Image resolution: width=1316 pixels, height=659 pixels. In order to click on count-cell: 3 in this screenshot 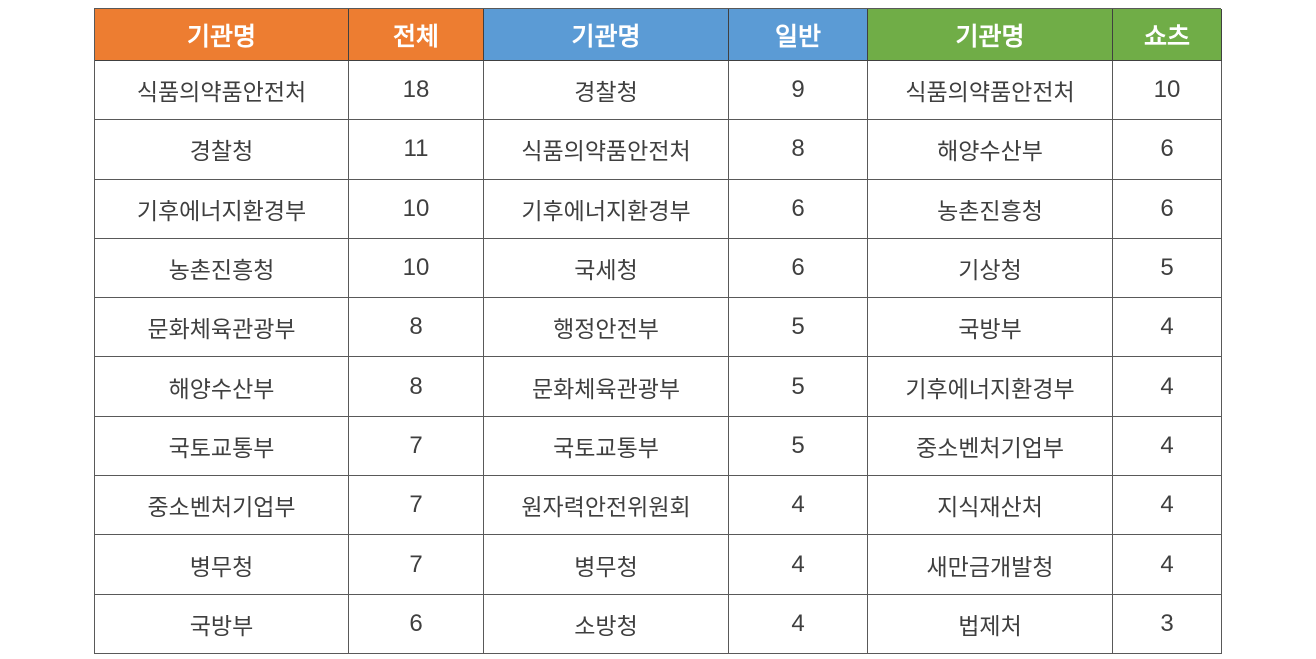, I will do `click(1167, 624)`.